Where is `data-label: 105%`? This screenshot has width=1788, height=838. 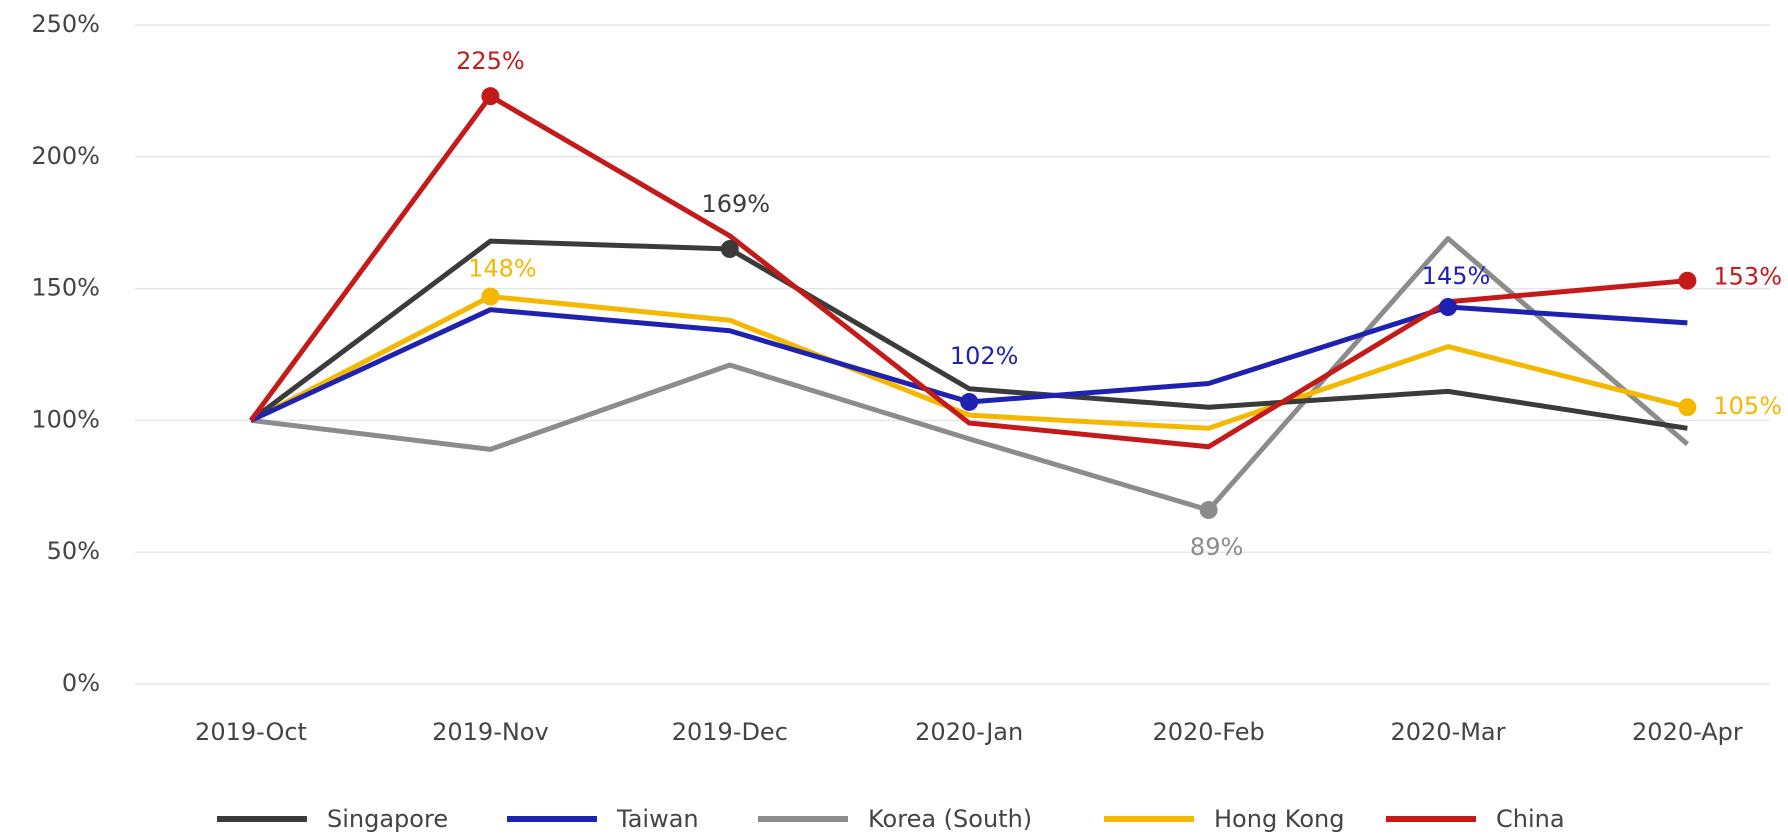 data-label: 105% is located at coordinates (1747, 406).